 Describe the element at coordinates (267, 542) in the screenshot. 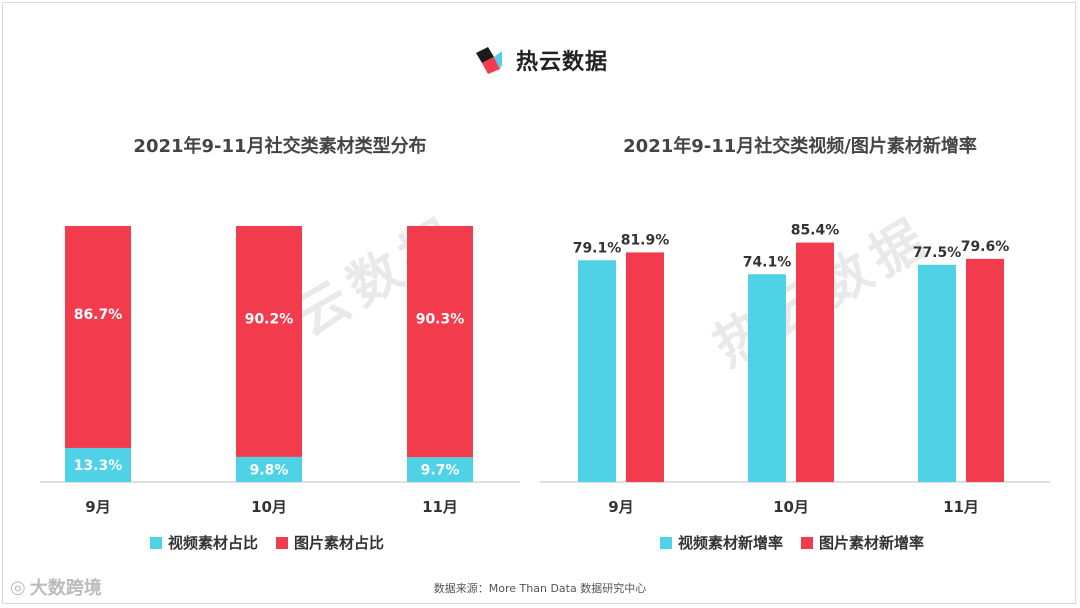

I see `left-legend: 视频素材占比 图片素材占比` at that location.